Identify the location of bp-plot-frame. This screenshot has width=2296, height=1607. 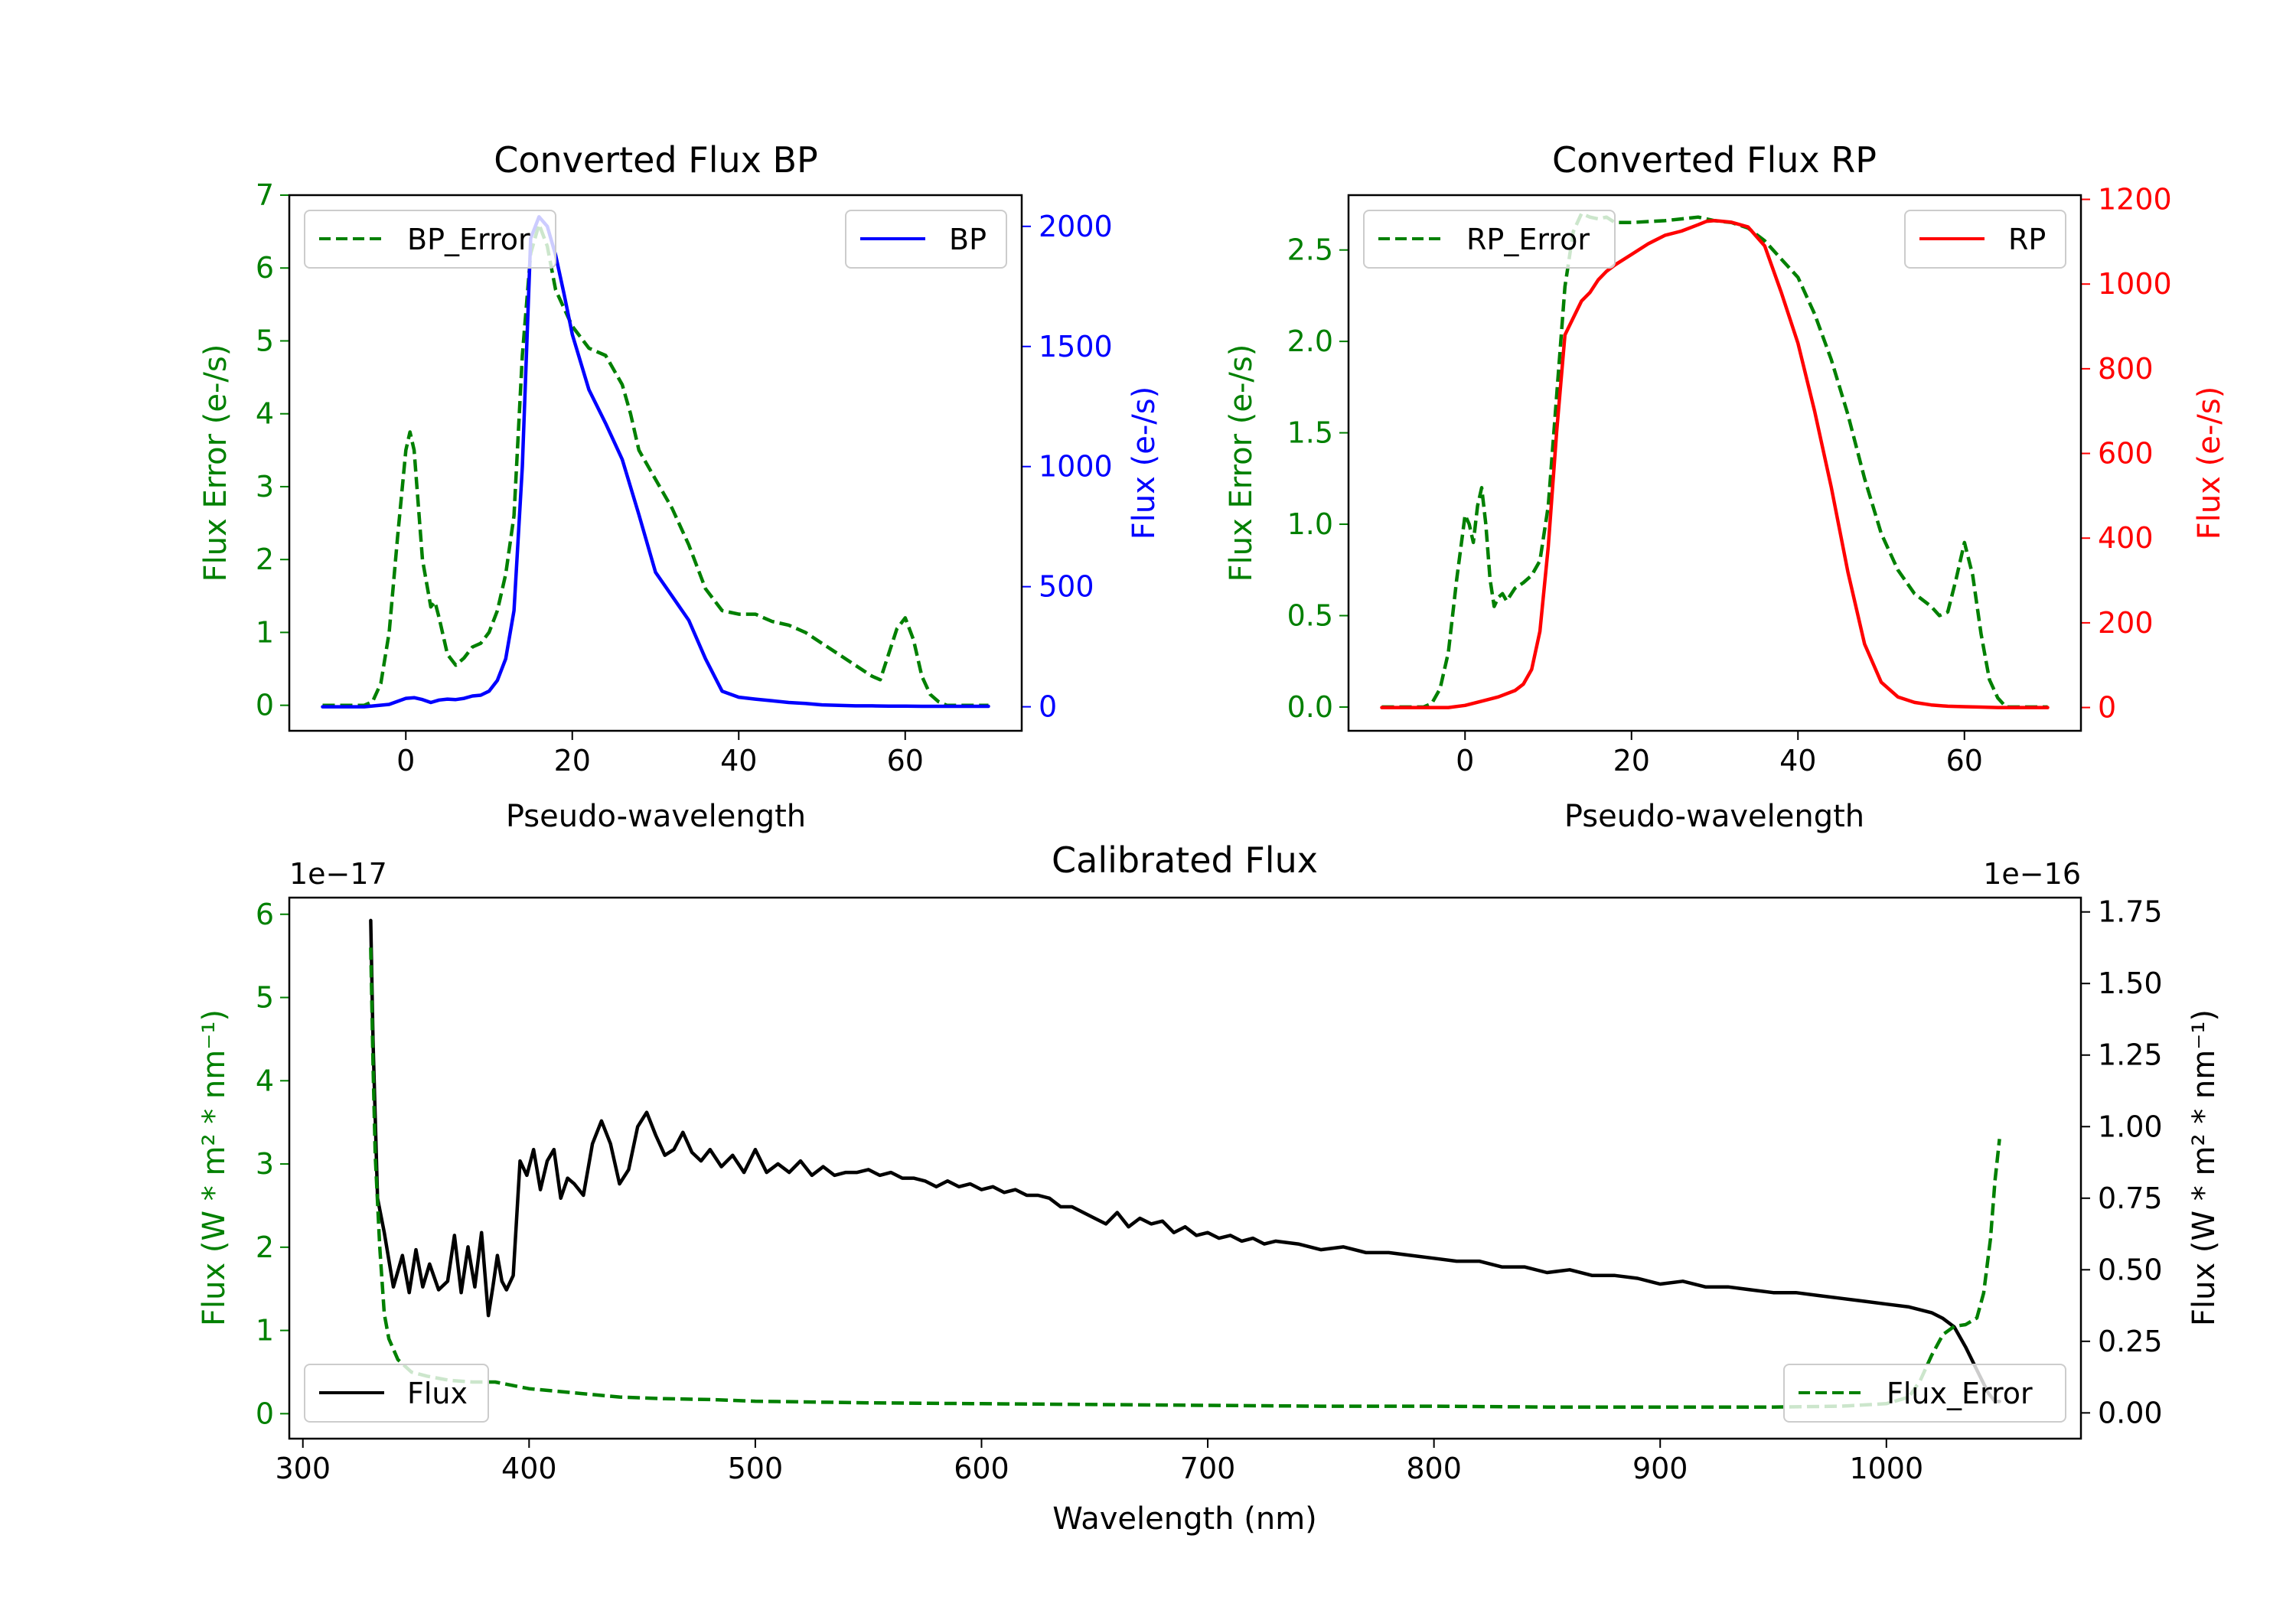
(655, 463).